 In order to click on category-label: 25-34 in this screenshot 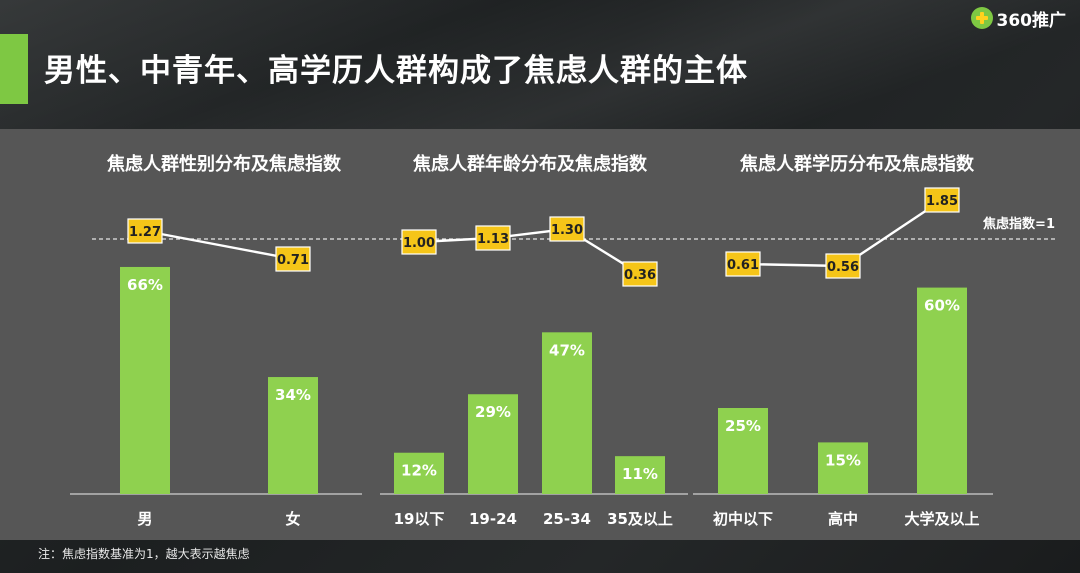, I will do `click(567, 519)`.